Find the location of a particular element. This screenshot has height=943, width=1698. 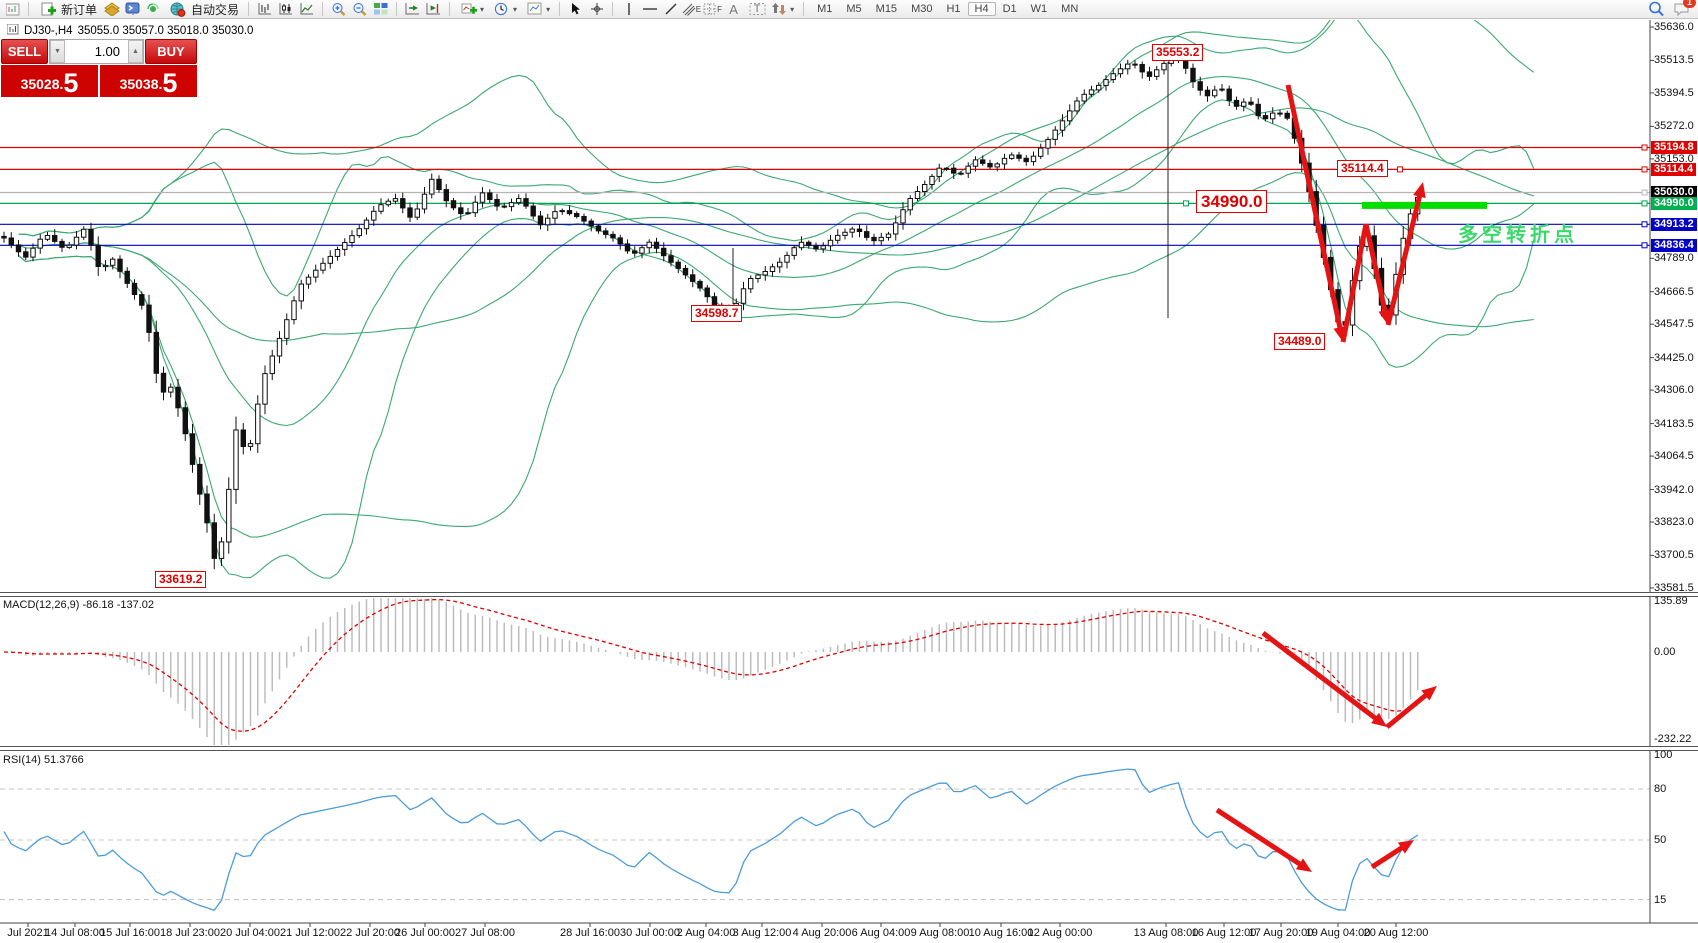

auto-trading-button: 自动交易 is located at coordinates (203, 9).